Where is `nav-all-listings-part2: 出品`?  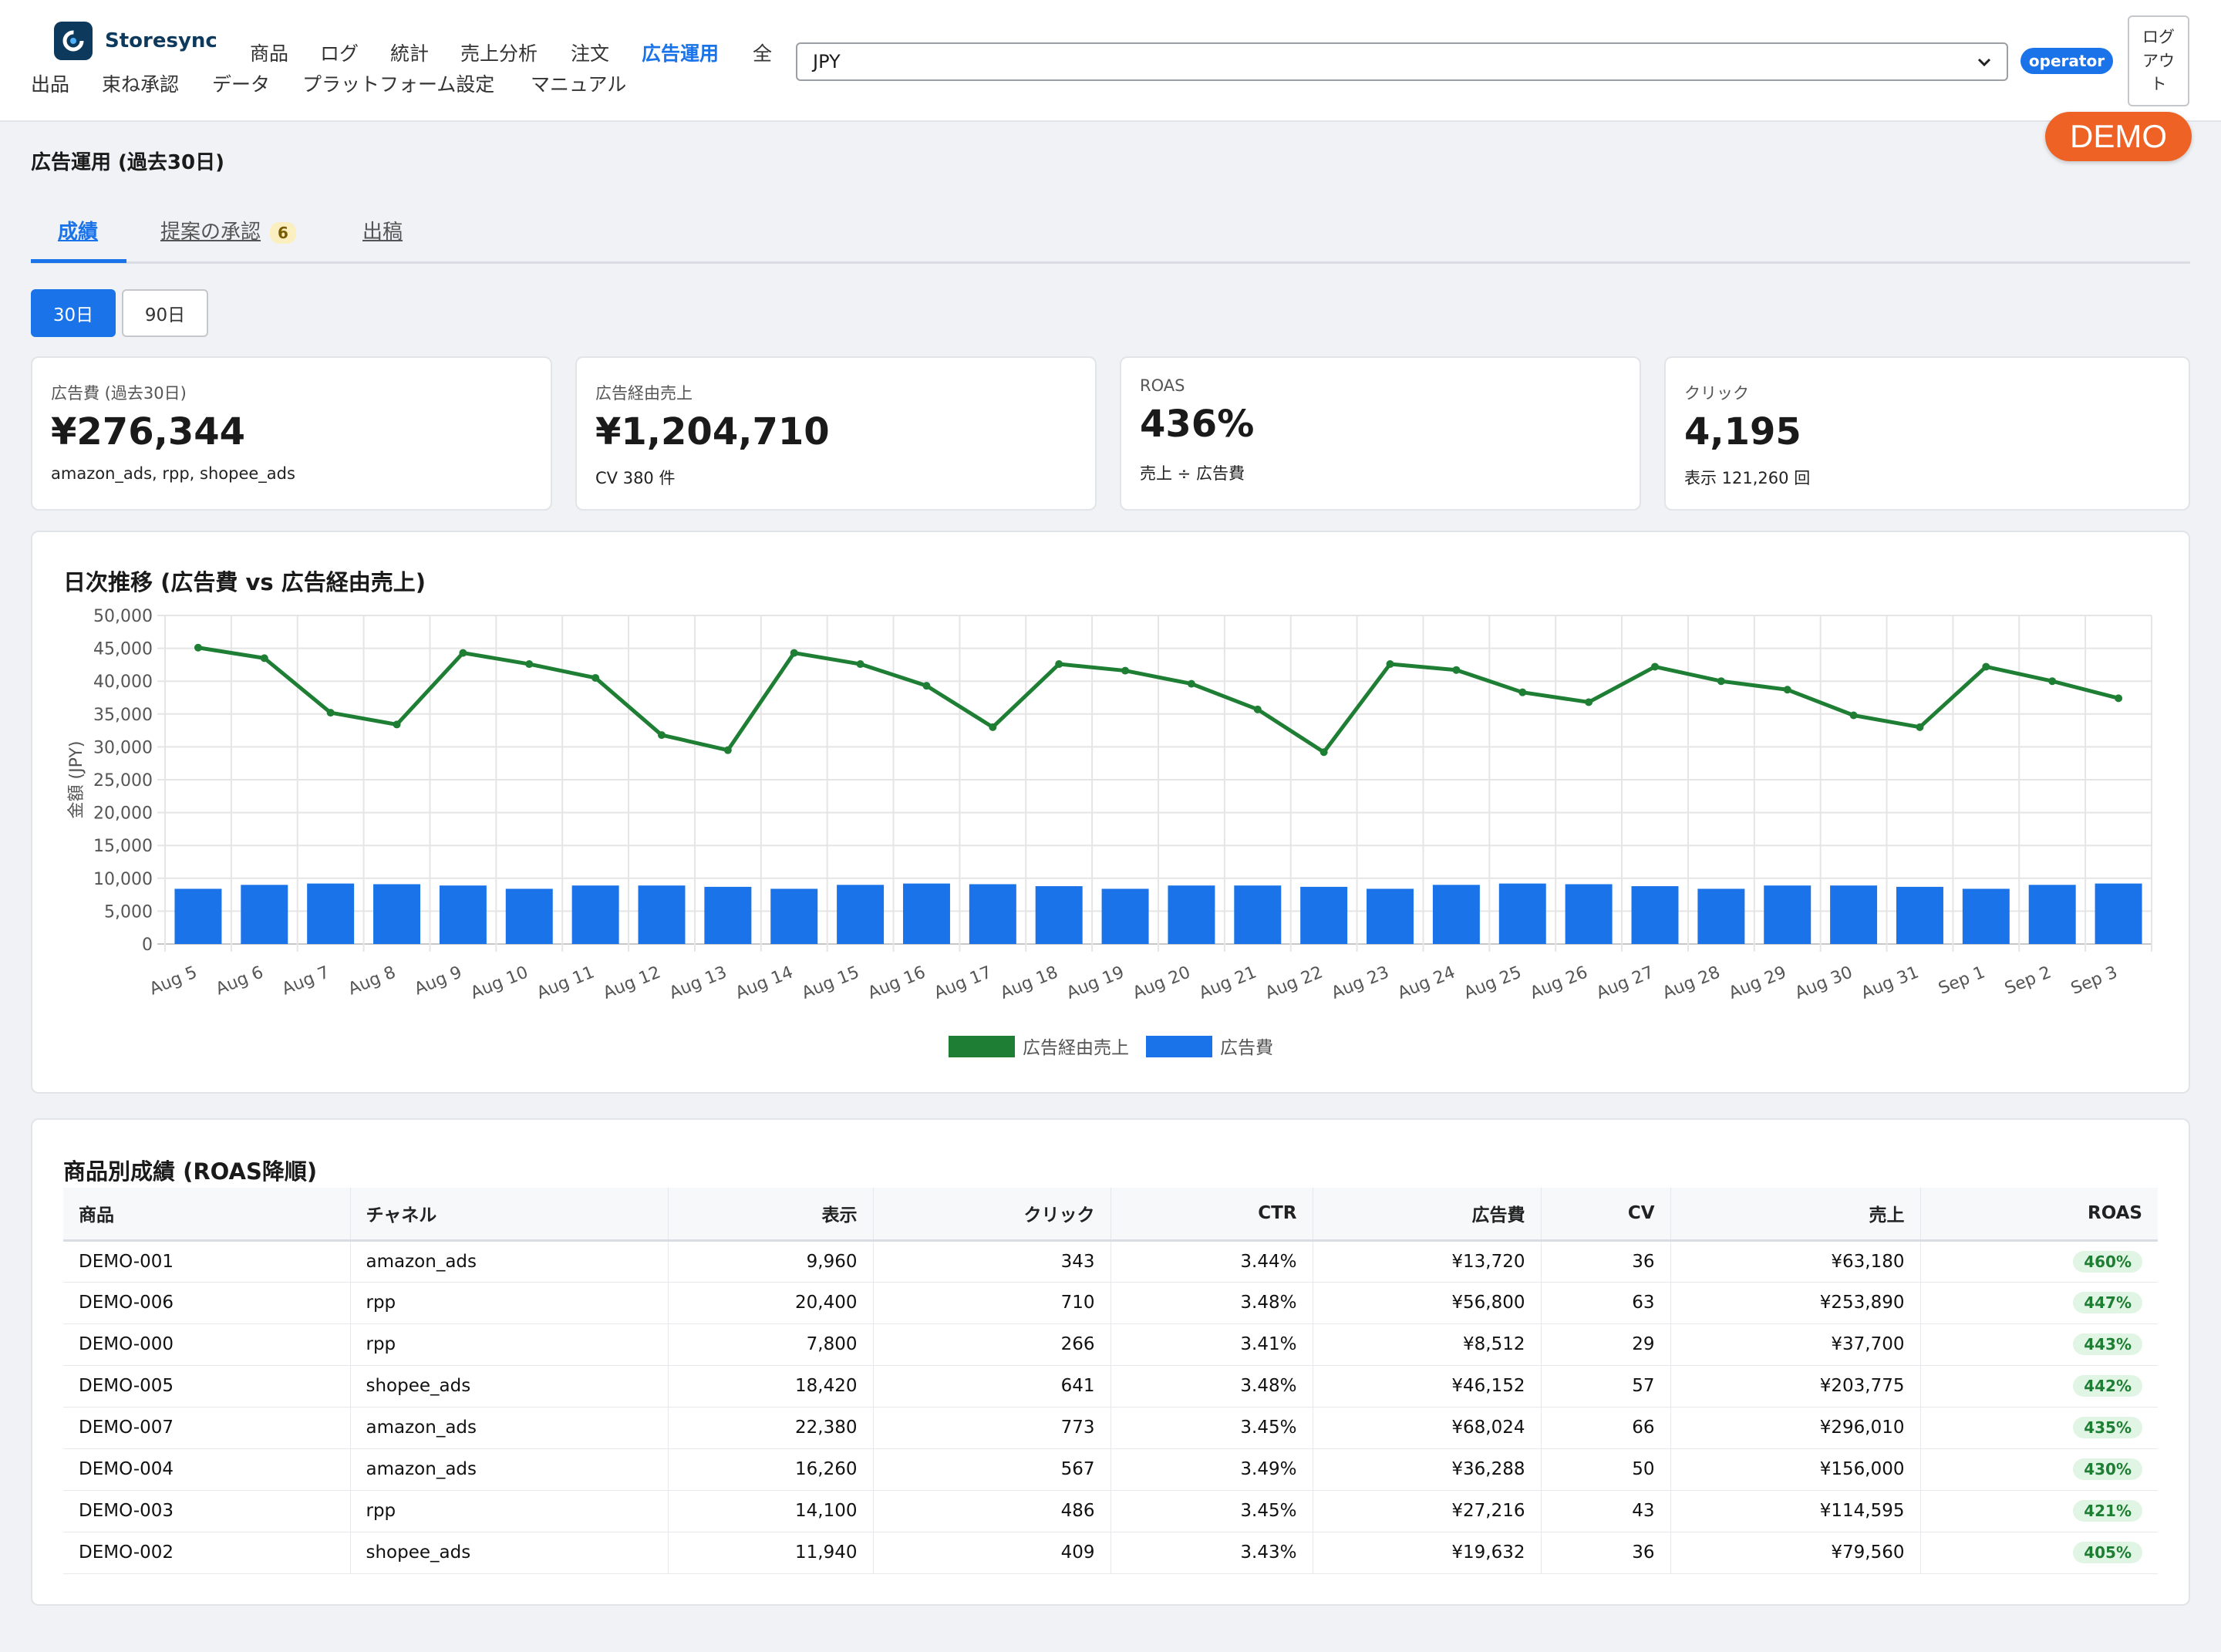 nav-all-listings-part2: 出品 is located at coordinates (50, 85).